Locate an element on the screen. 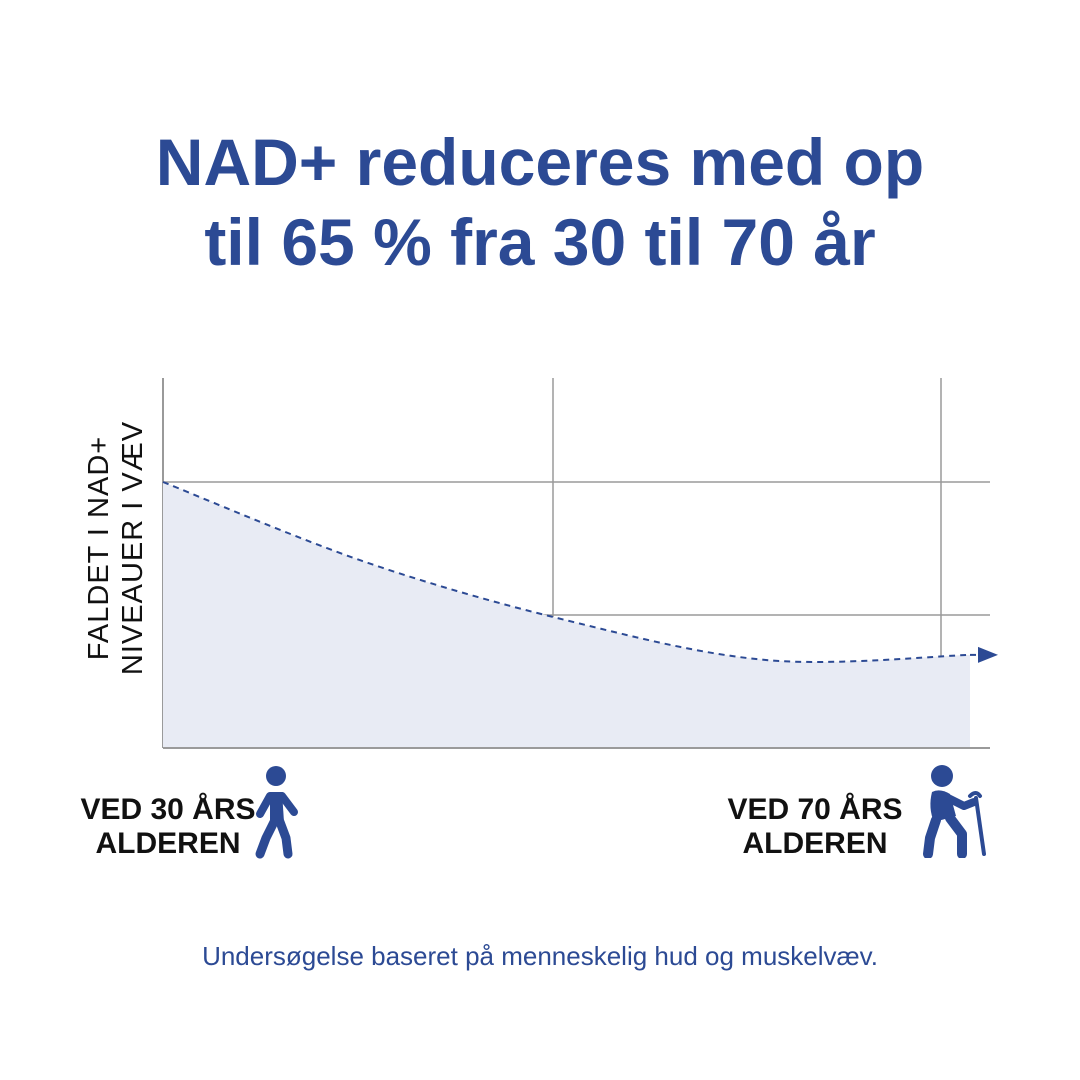 The image size is (1080, 1080). x-label-start-line-2: ALDEREN is located at coordinates (168, 843).